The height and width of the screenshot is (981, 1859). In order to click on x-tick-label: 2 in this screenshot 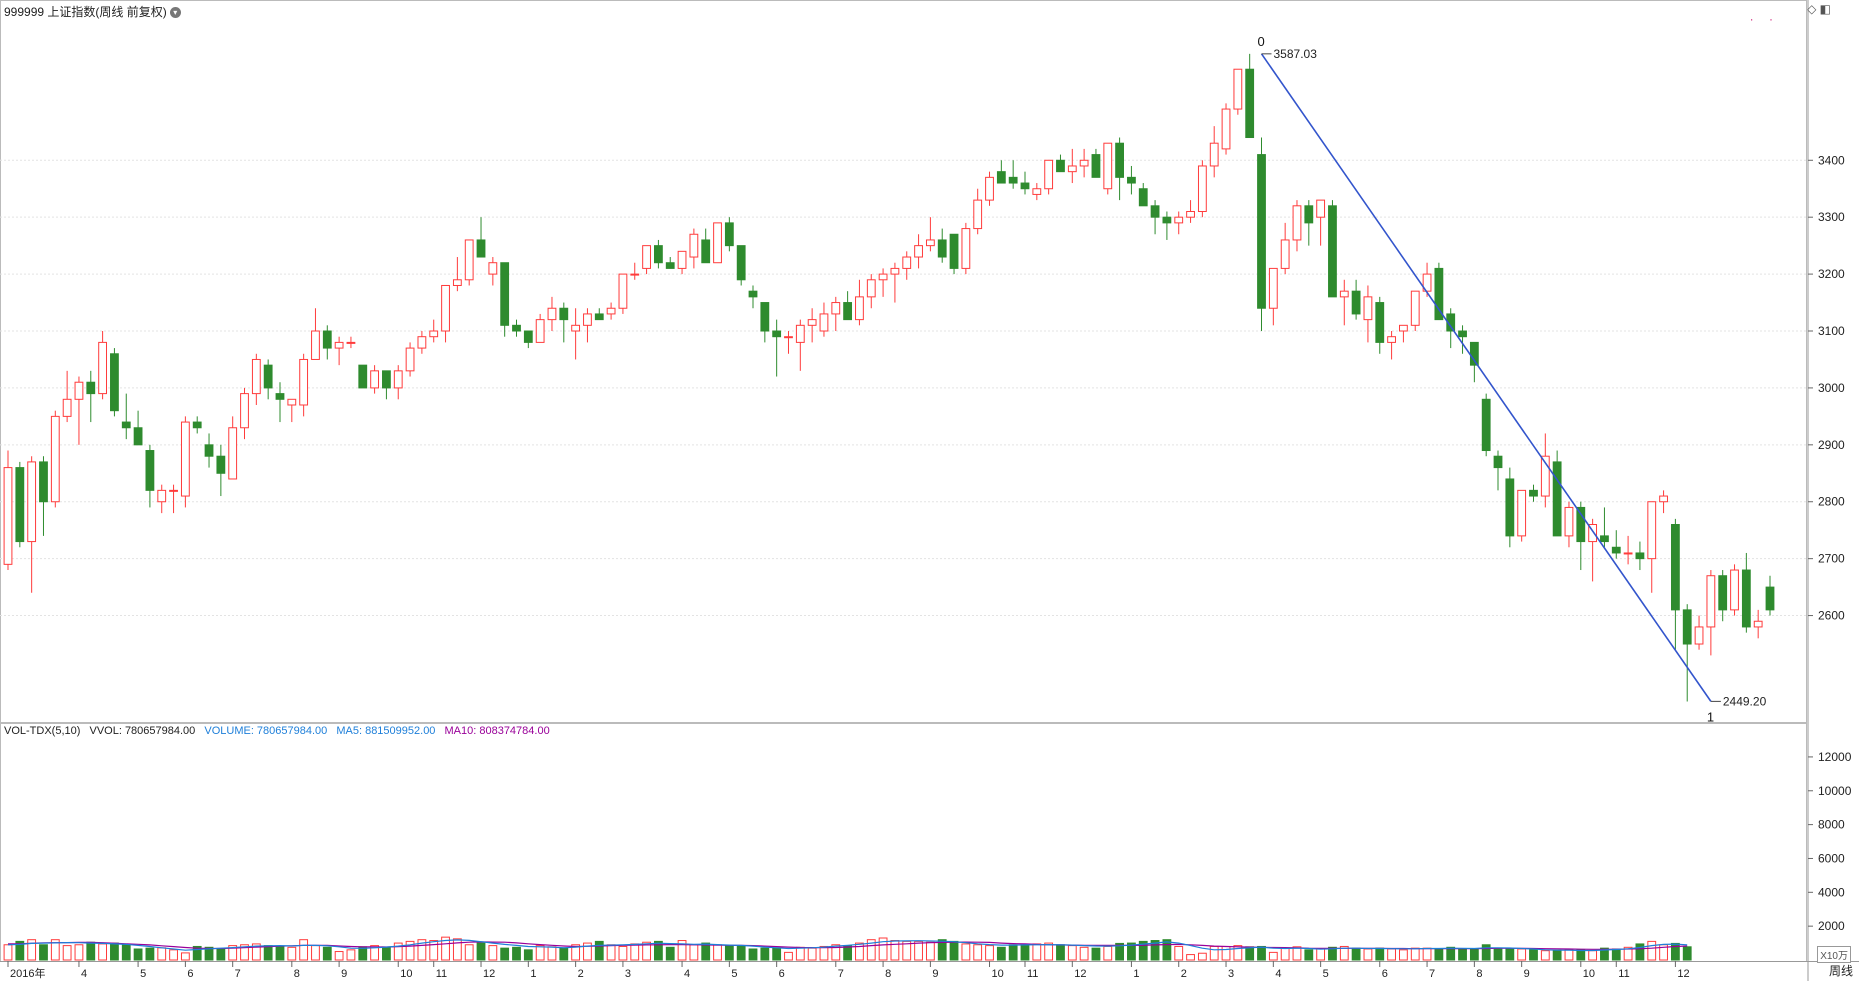, I will do `click(1184, 974)`.